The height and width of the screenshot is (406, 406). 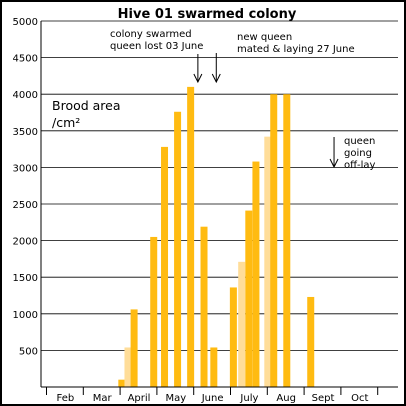 I want to click on annotation-text: off-lay, so click(x=360, y=165).